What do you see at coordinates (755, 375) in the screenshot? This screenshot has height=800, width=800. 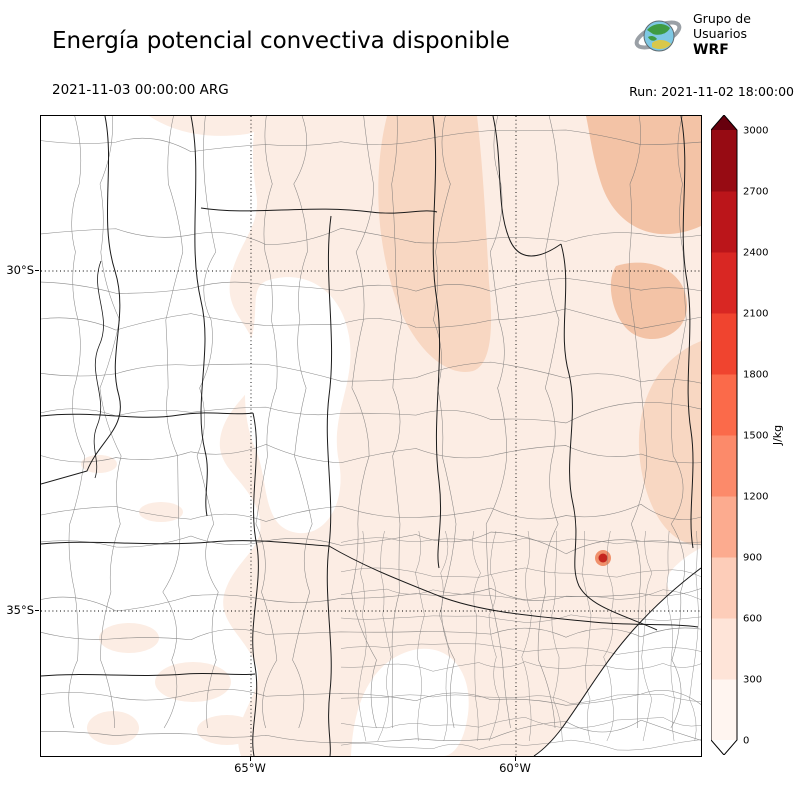 I see `colorbar-tick-label: 1800` at bounding box center [755, 375].